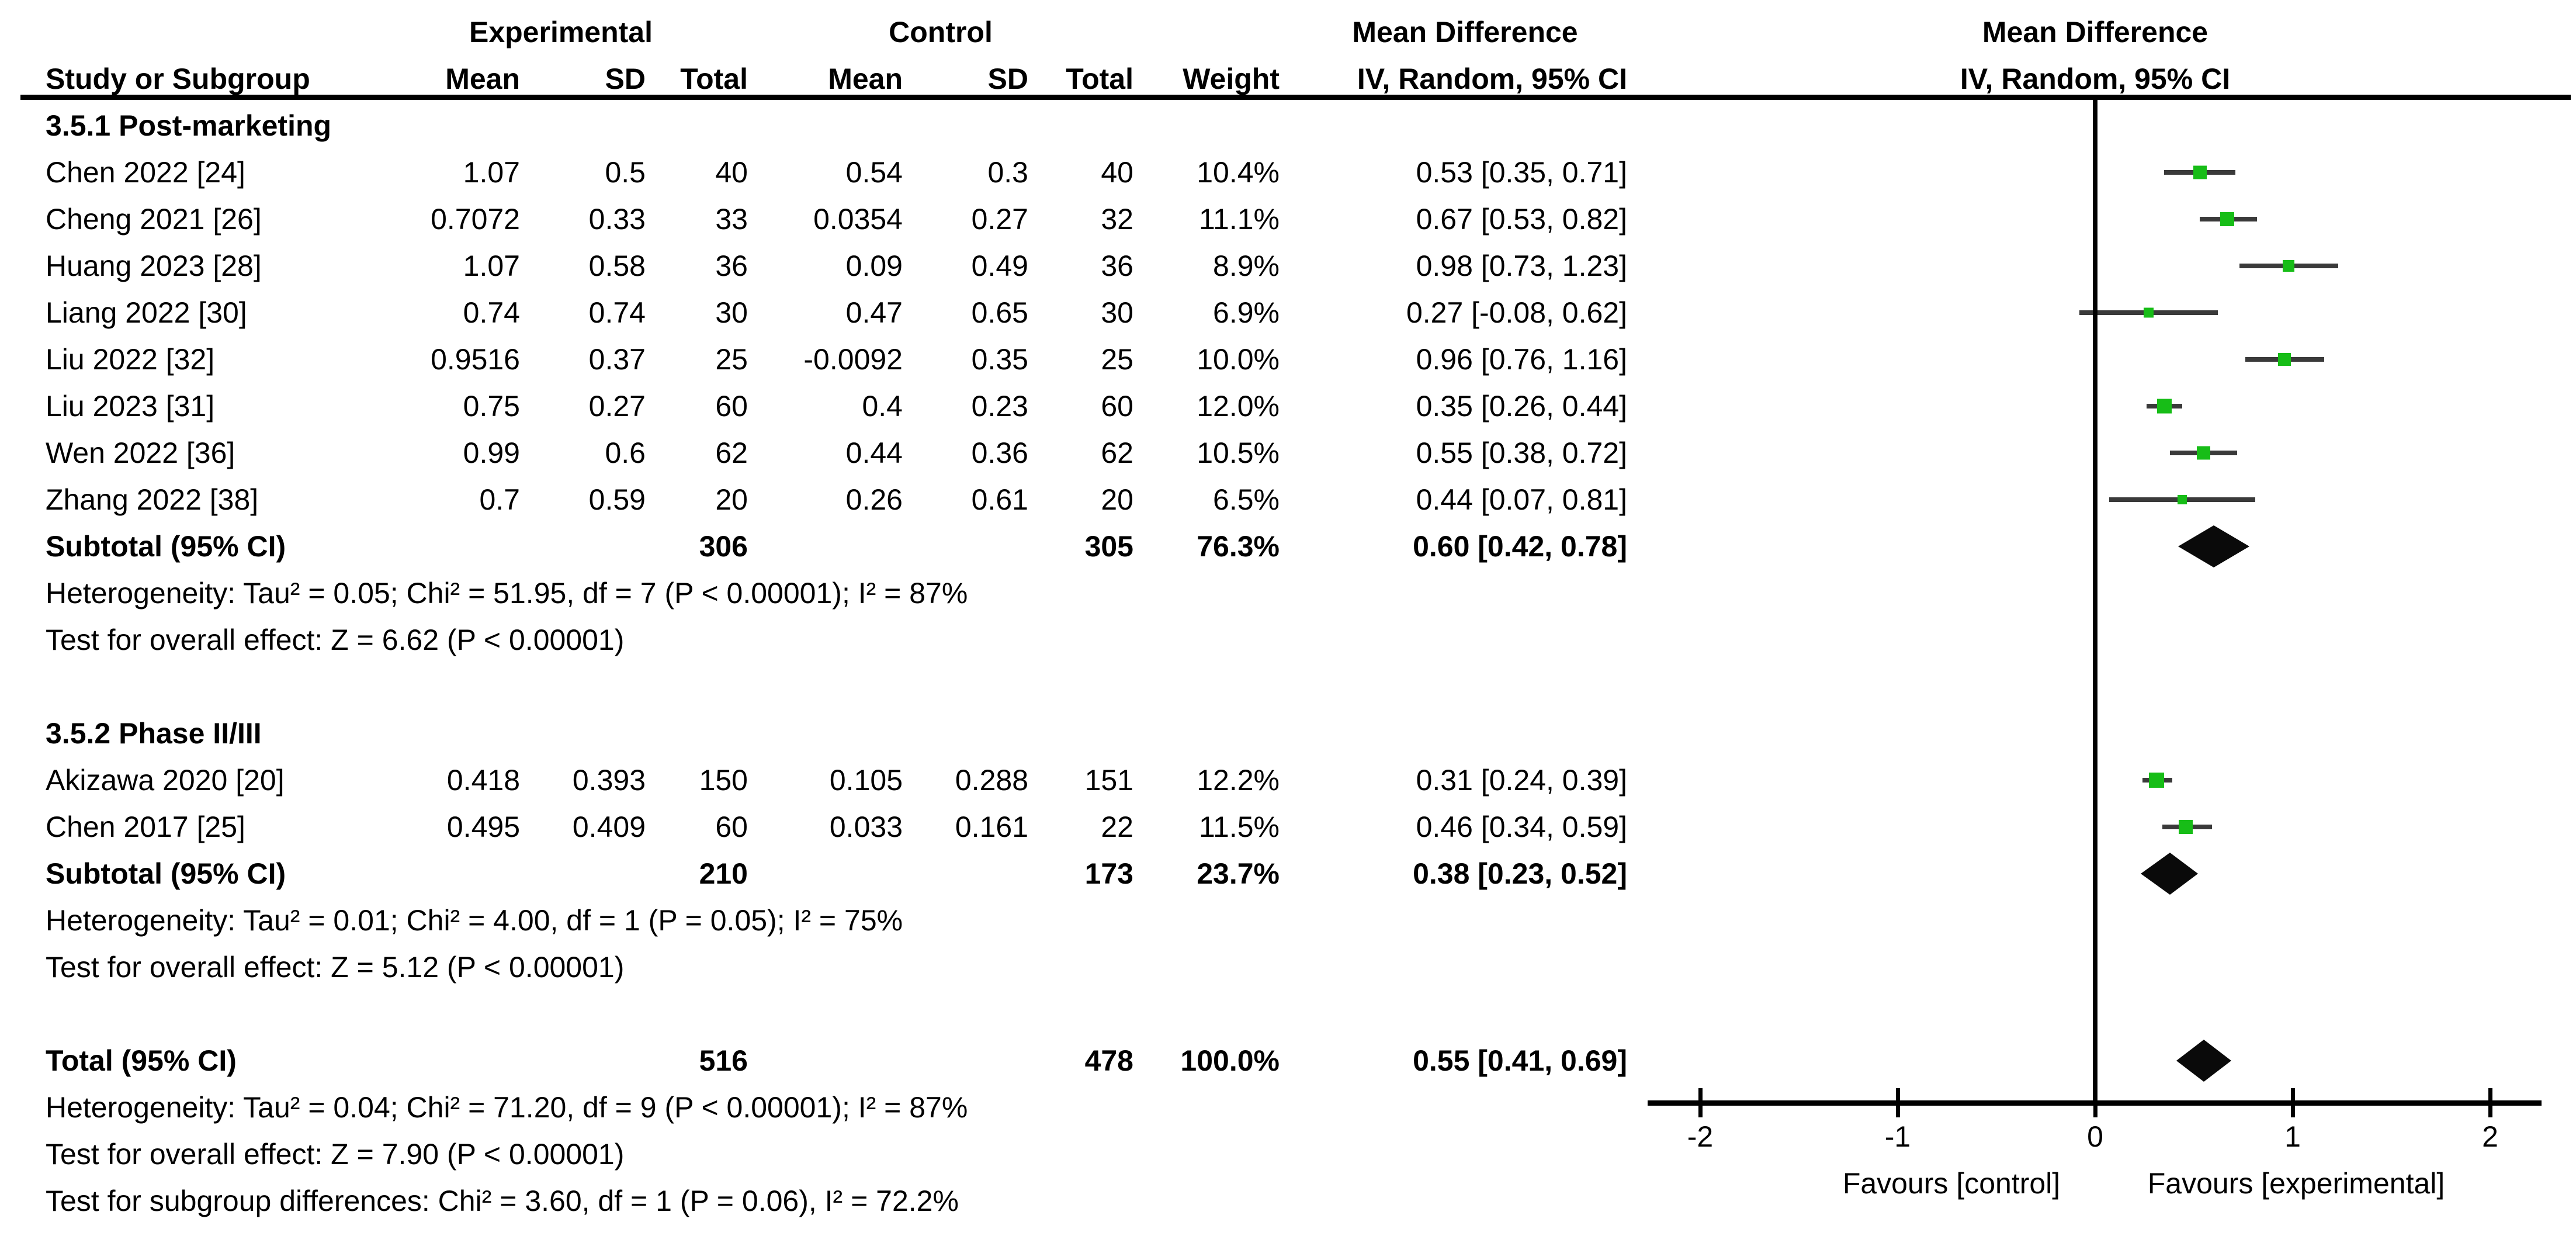  I want to click on header-rule, so click(1295, 97).